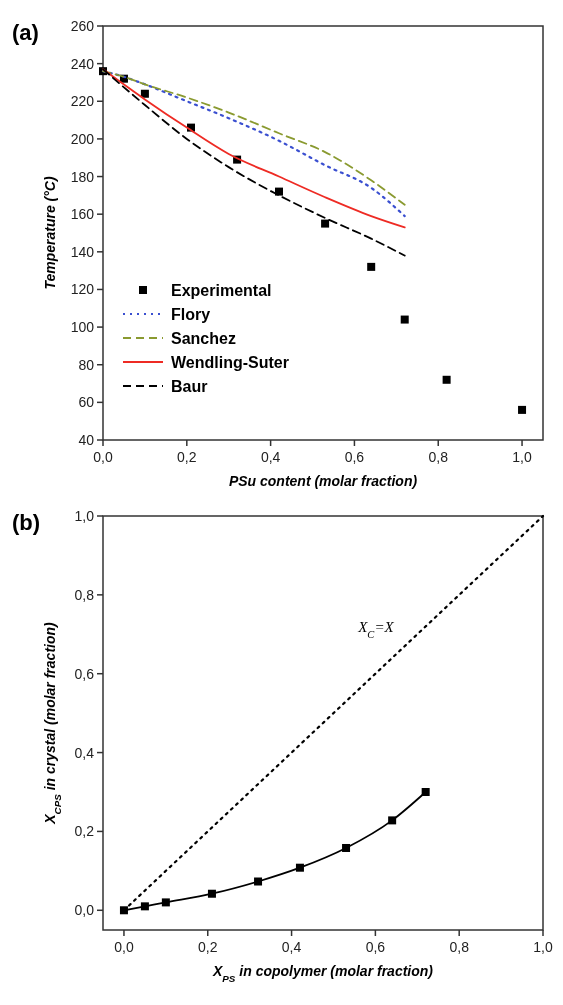 The width and height of the screenshot is (563, 1005). I want to click on y-tick-label: 240, so click(82, 63).